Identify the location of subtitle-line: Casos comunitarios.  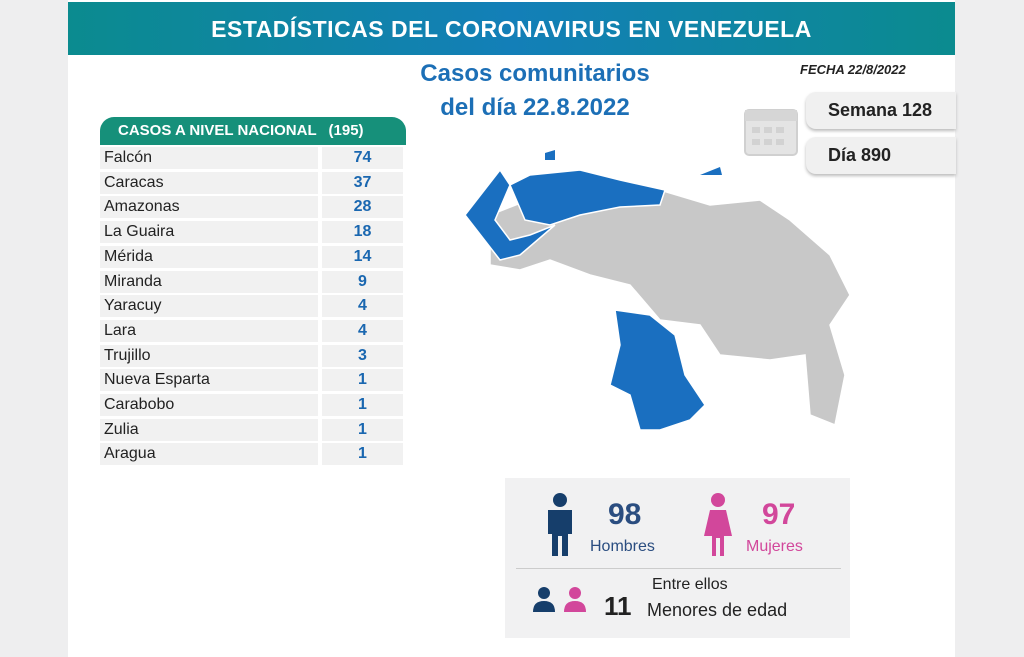
(535, 73).